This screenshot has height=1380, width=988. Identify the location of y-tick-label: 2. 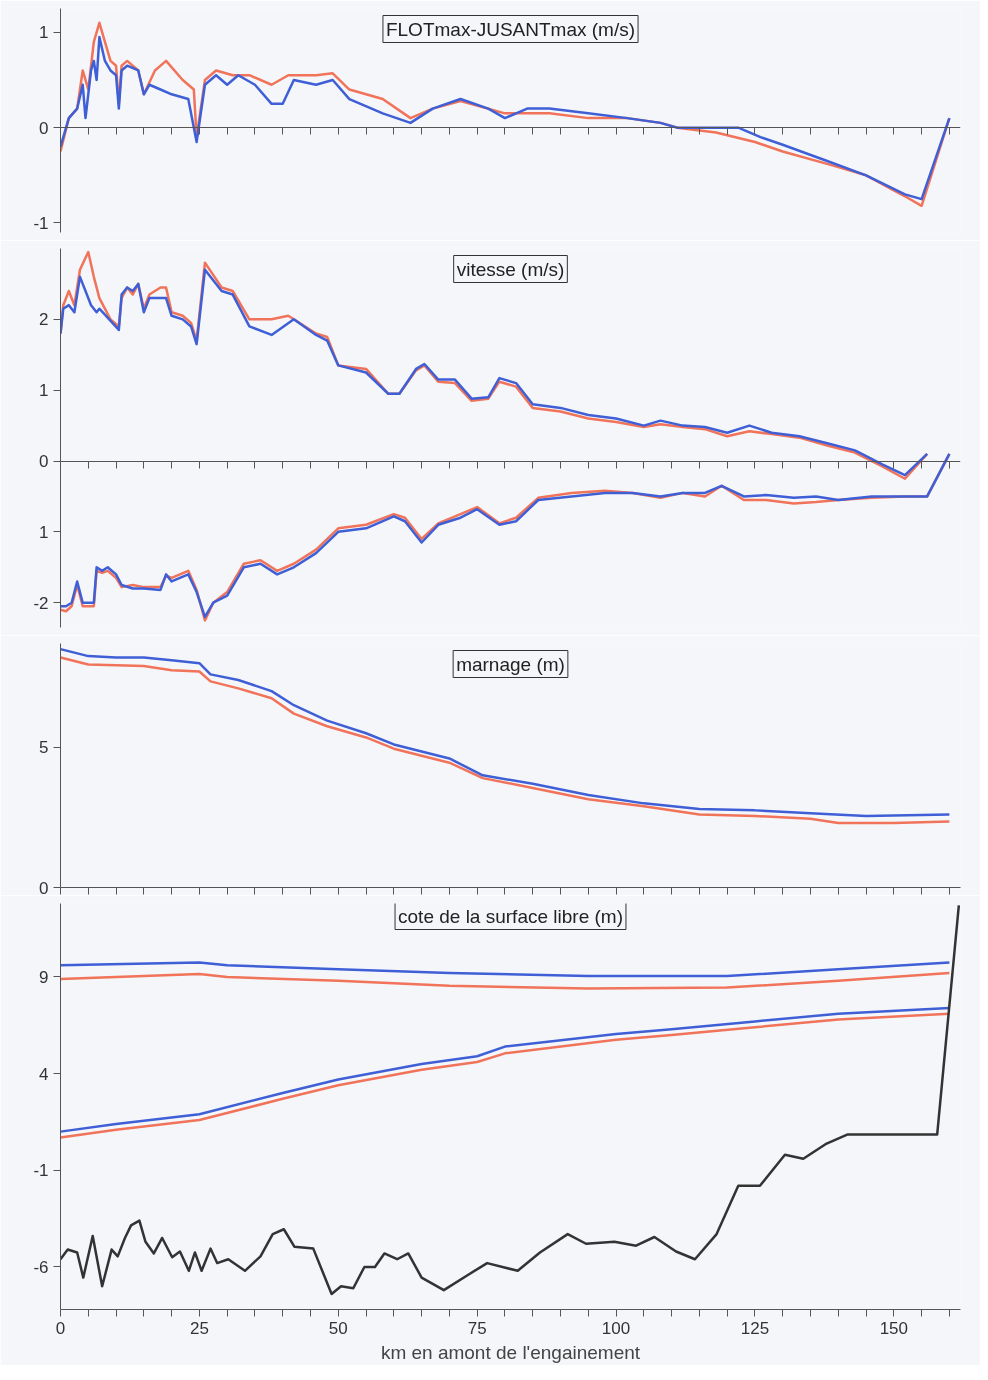
(44, 320).